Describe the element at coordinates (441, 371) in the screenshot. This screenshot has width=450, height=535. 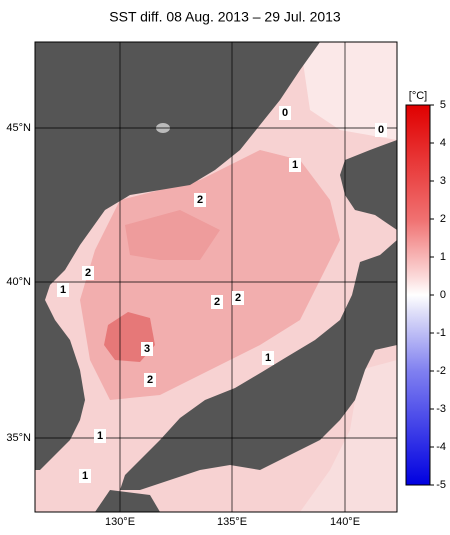
I see `colorbar-tick-label: -2` at that location.